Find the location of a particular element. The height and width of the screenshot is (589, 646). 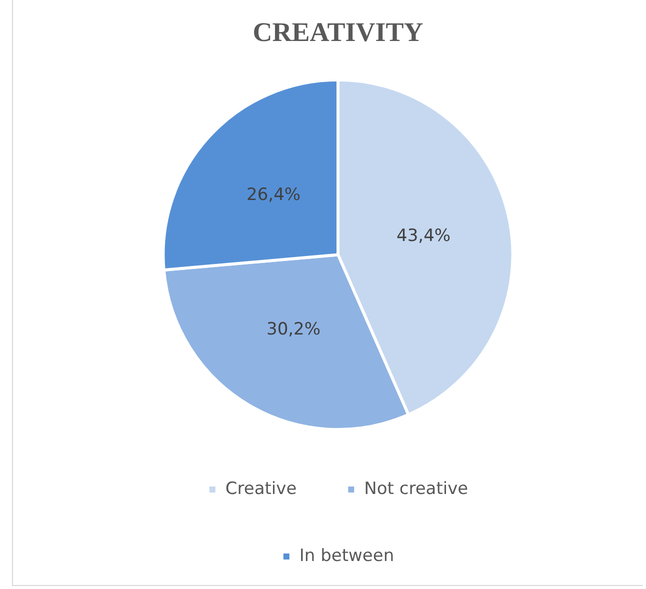

legend-label: In between is located at coordinates (346, 556).